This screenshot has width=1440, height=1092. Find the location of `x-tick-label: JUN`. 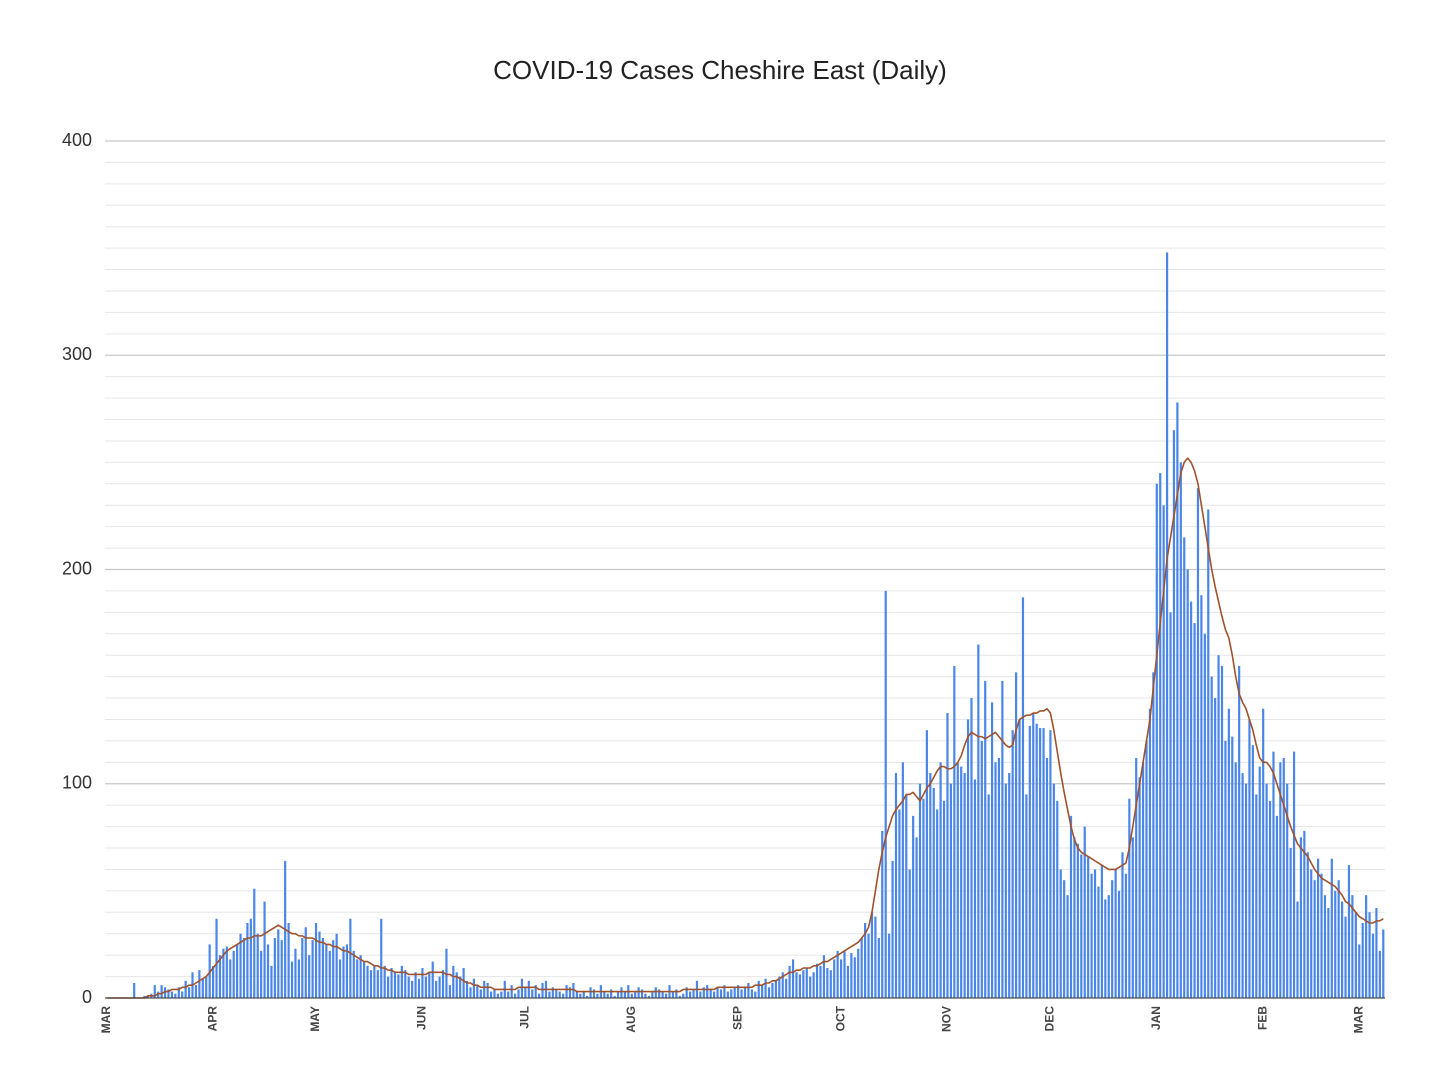

x-tick-label: JUN is located at coordinates (422, 1018).